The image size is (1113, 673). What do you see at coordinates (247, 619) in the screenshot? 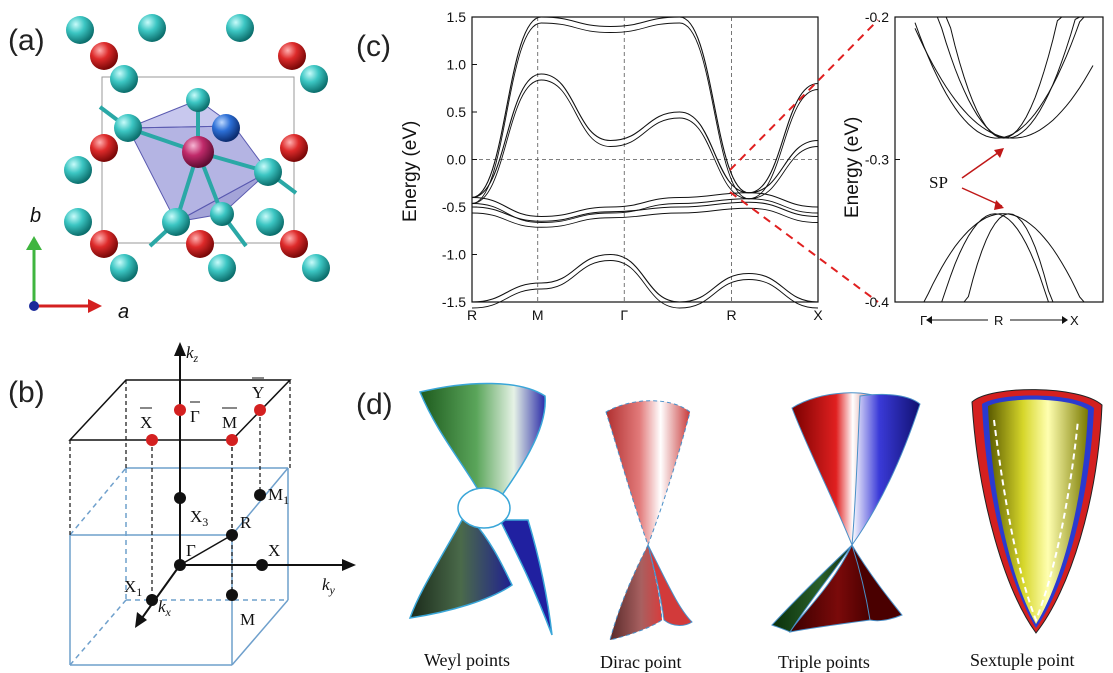
I see `m-label: M` at bounding box center [247, 619].